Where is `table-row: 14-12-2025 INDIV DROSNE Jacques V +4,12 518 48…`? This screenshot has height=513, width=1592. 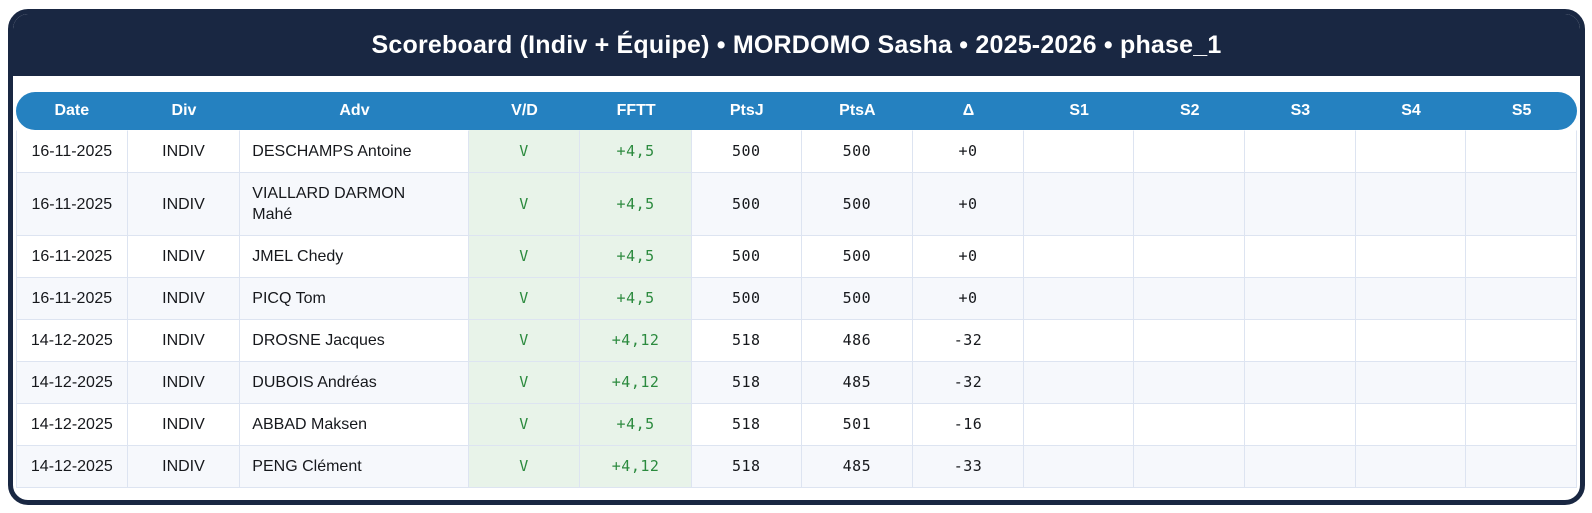 table-row: 14-12-2025 INDIV DROSNE Jacques V +4,12 518 48… is located at coordinates (796, 341).